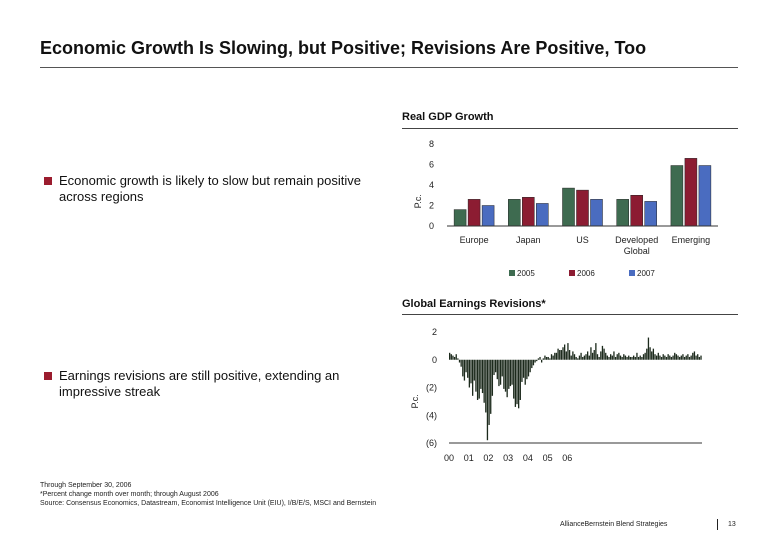 Image resolution: width=780 pixels, height=540 pixels. Describe the element at coordinates (646, 273) in the screenshot. I see `legend-label: 2007` at that location.